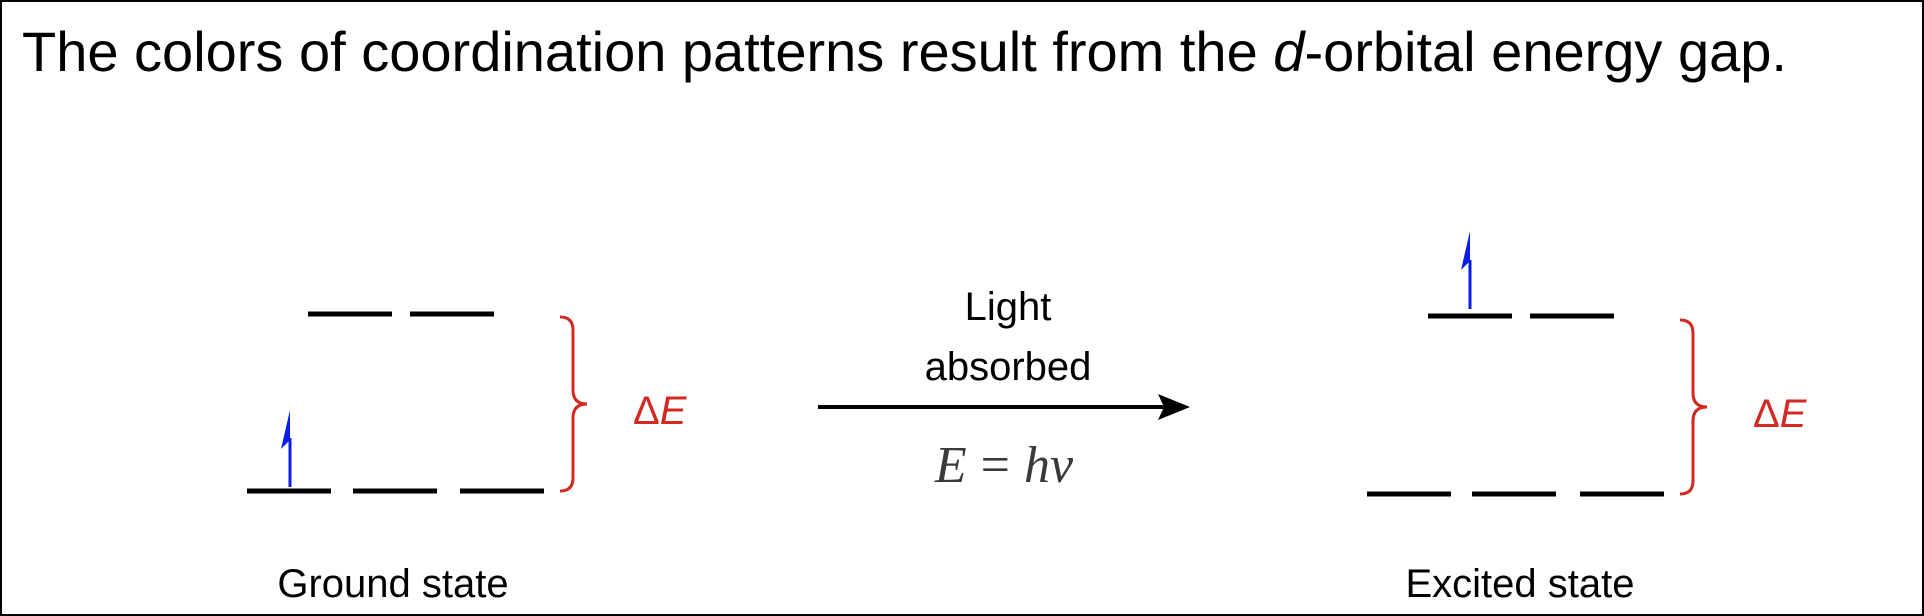 This screenshot has width=1924, height=616. What do you see at coordinates (1780, 414) in the screenshot?
I see `excited-gap-label: ΔE` at bounding box center [1780, 414].